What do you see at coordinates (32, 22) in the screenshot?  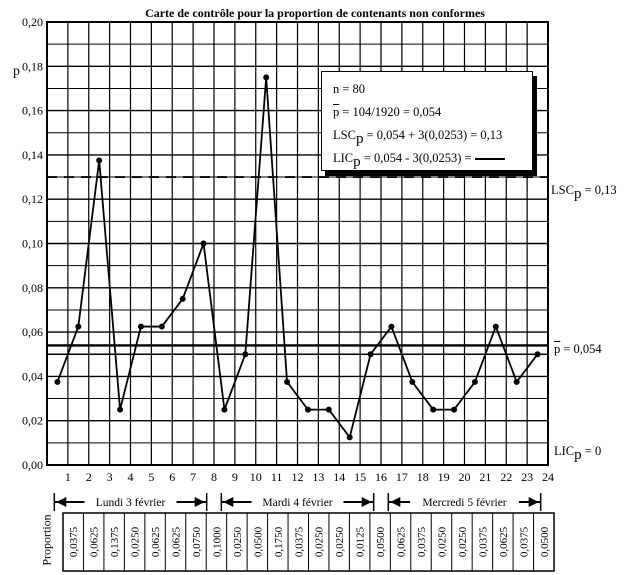 I see `y-tick-label: 0,20` at bounding box center [32, 22].